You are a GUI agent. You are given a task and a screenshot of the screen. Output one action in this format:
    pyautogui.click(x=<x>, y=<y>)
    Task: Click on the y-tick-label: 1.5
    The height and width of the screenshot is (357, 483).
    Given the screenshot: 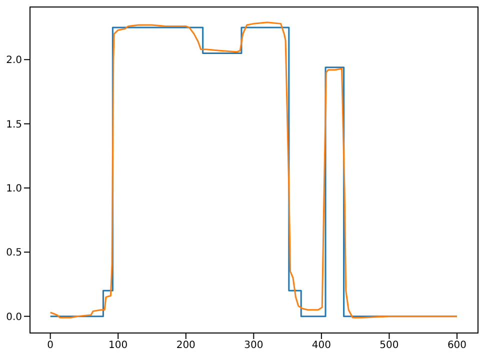 What is the action you would take?
    pyautogui.click(x=14, y=124)
    